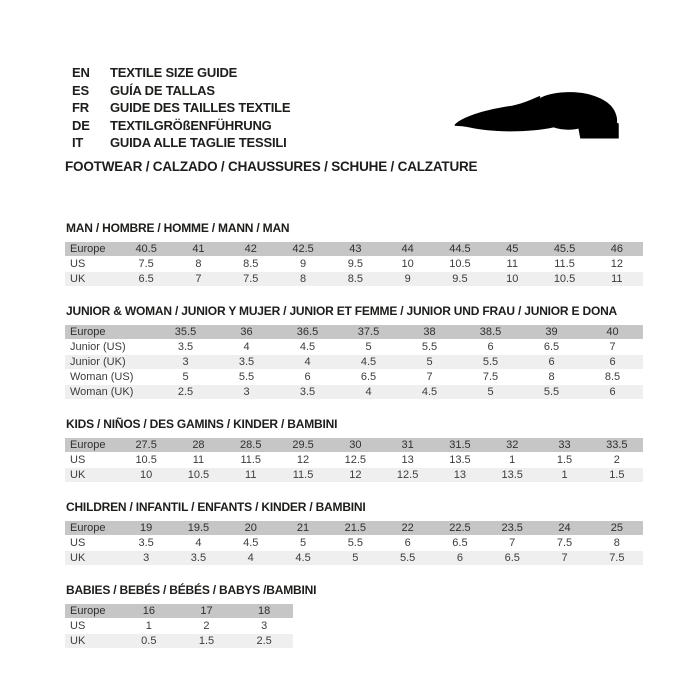 This screenshot has height=700, width=700. What do you see at coordinates (206, 610) in the screenshot?
I see `size-cell: 17` at bounding box center [206, 610].